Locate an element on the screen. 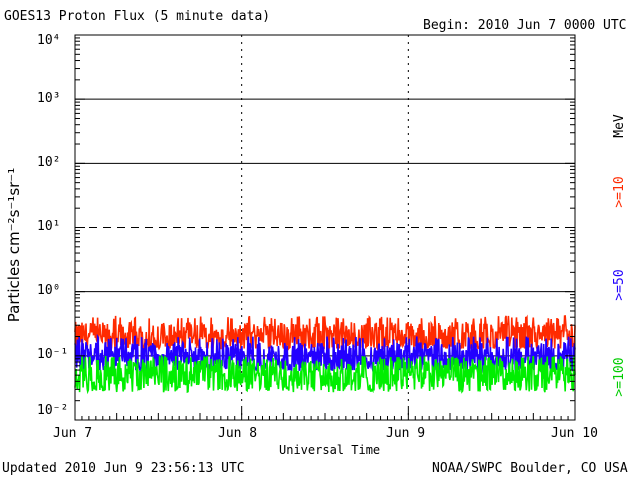 The width and height of the screenshot is (640, 480). chart-title: GOES13 Proton Flux (5 minute data) is located at coordinates (137, 16).